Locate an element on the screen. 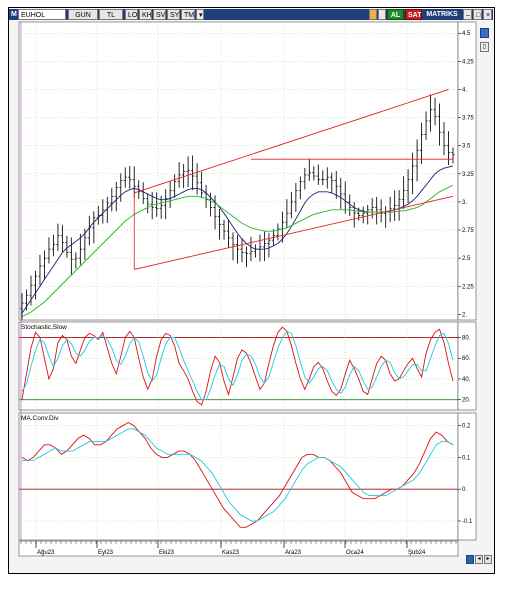  x-tick-label: Şub24 is located at coordinates (417, 553).